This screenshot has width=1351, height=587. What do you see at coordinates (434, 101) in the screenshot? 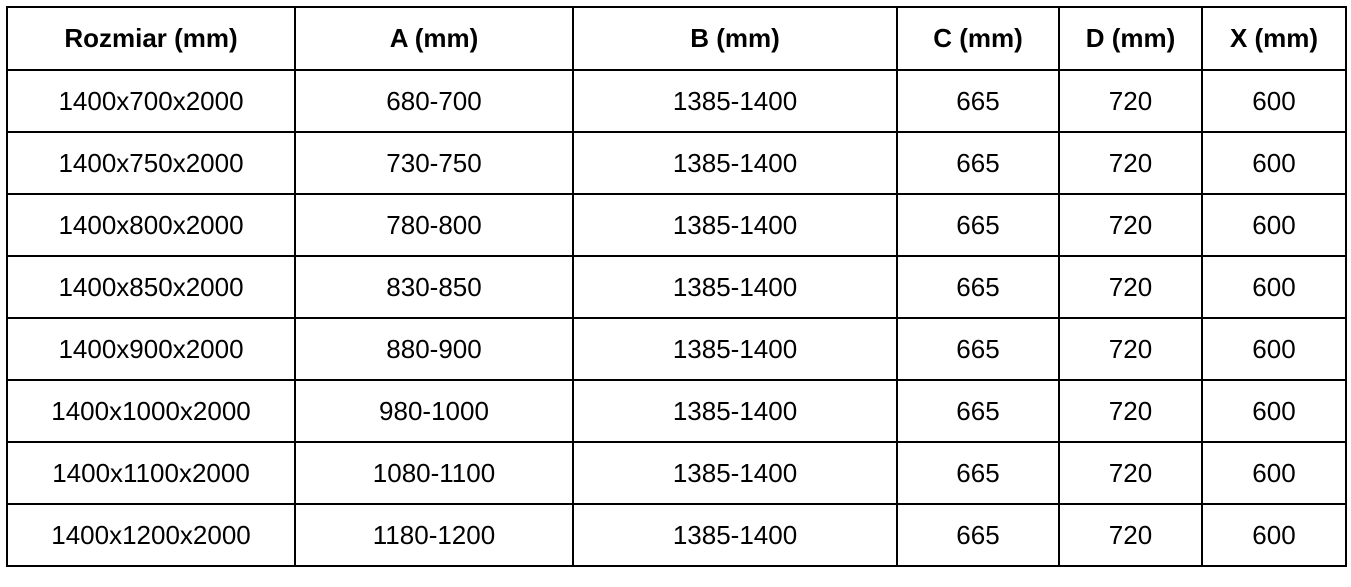
I see `cell-a: 680-700` at bounding box center [434, 101].